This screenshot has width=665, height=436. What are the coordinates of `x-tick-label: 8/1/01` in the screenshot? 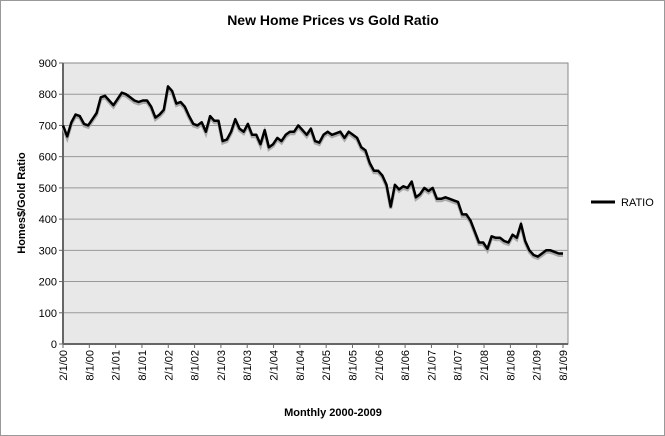 It's located at (143, 365).